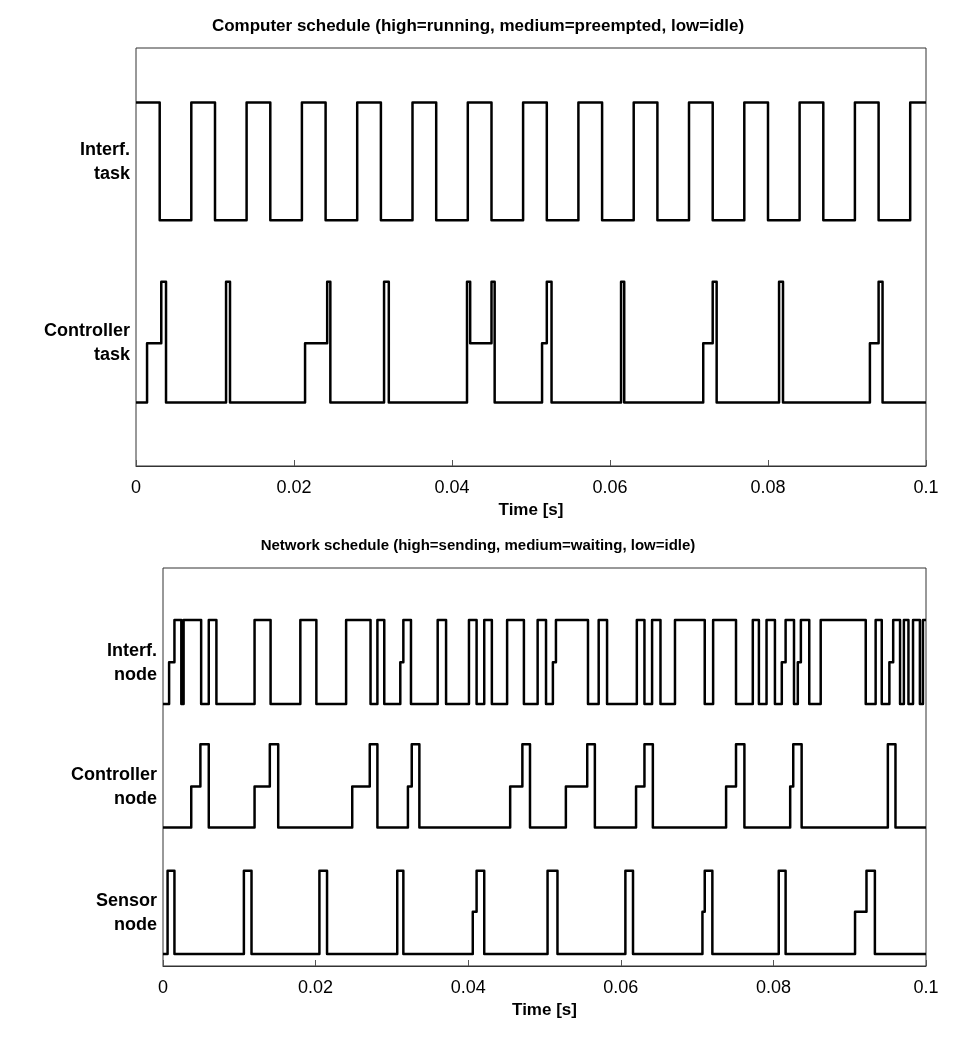 Image resolution: width=958 pixels, height=1041 pixels. I want to click on chart-title: Network schedule (high=sending, medium=waiting, low=idle), so click(478, 544).